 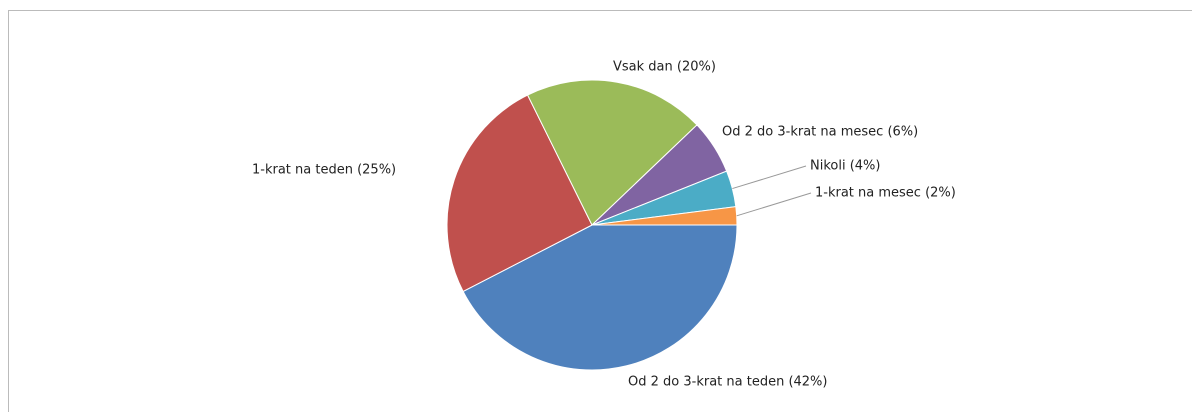 What do you see at coordinates (885, 193) in the screenshot?
I see `slice-label: 1-krat na mesec (2%)` at bounding box center [885, 193].